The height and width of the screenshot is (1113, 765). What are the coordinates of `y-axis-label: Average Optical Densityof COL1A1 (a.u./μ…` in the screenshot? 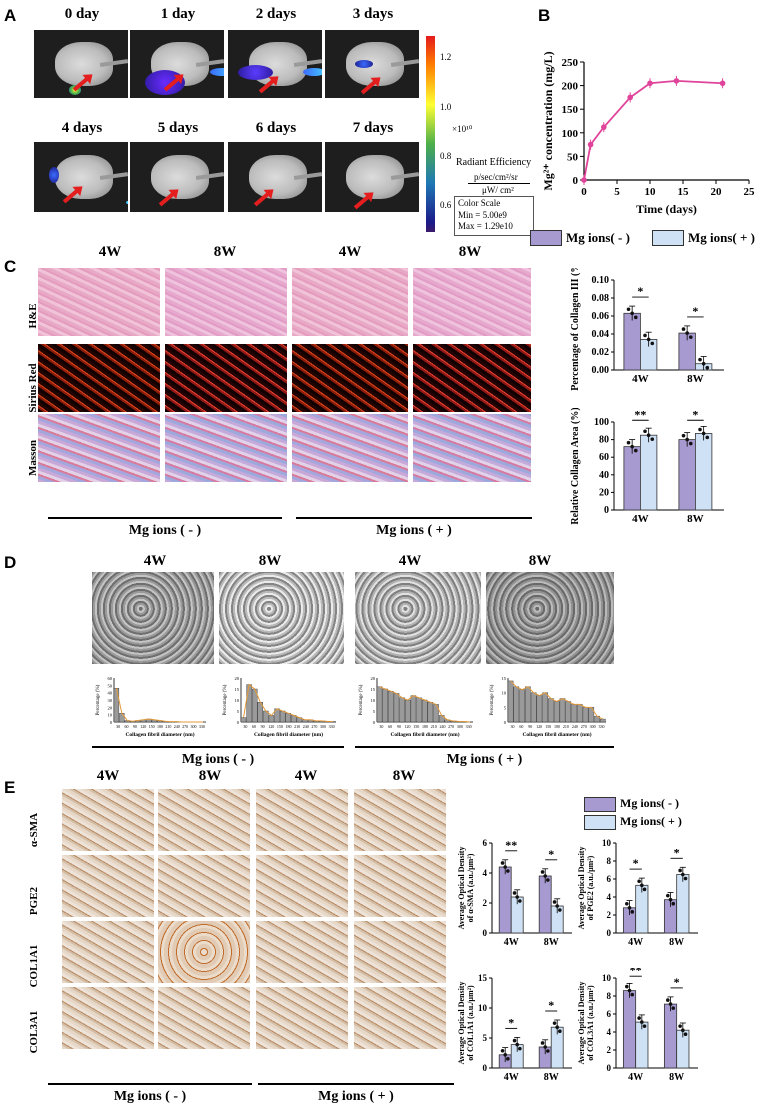 It's located at (466, 1023).